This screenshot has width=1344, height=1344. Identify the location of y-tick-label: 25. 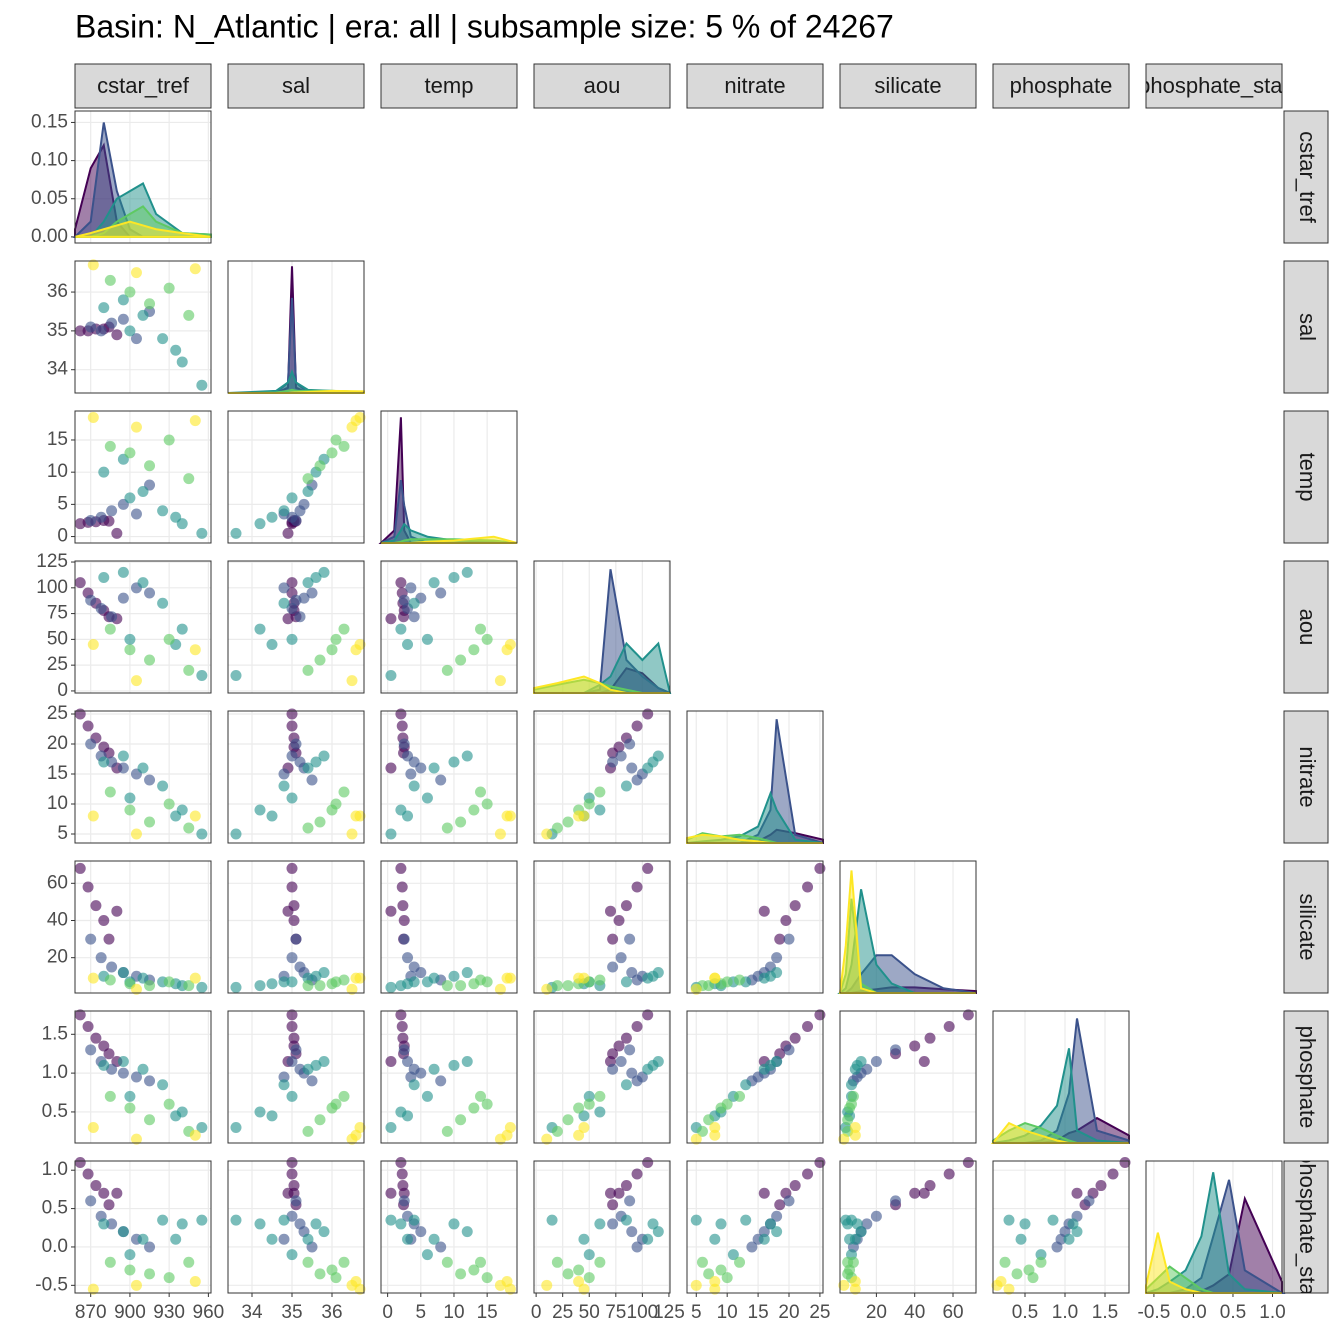
(57, 713).